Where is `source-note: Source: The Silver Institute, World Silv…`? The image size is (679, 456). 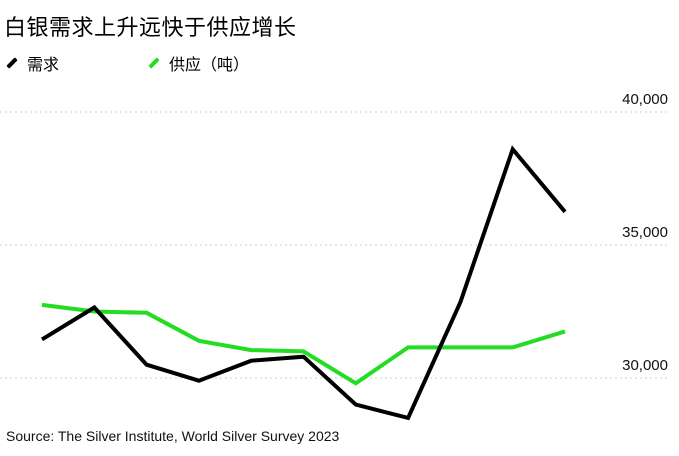 source-note: Source: The Silver Institute, World Silv… is located at coordinates (173, 436).